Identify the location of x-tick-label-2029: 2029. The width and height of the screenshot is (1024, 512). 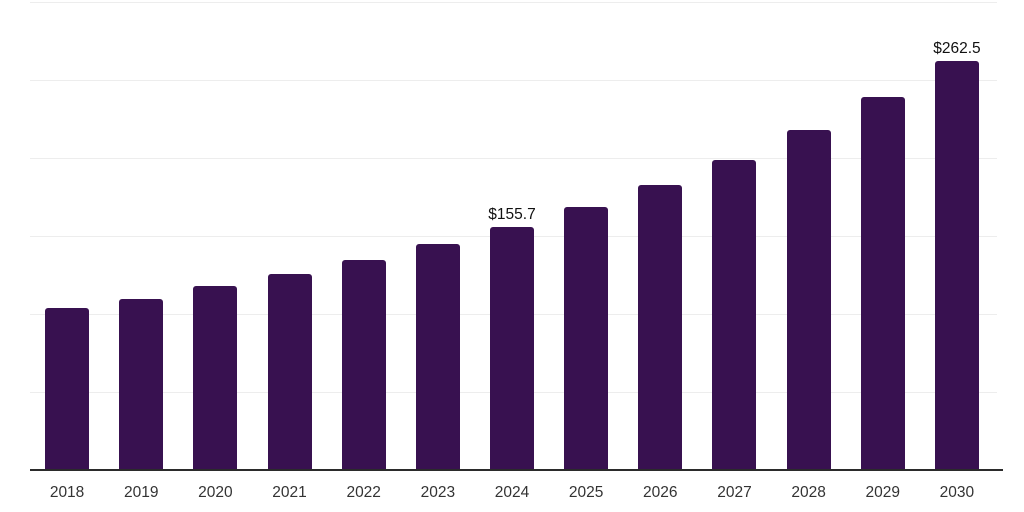
(883, 492).